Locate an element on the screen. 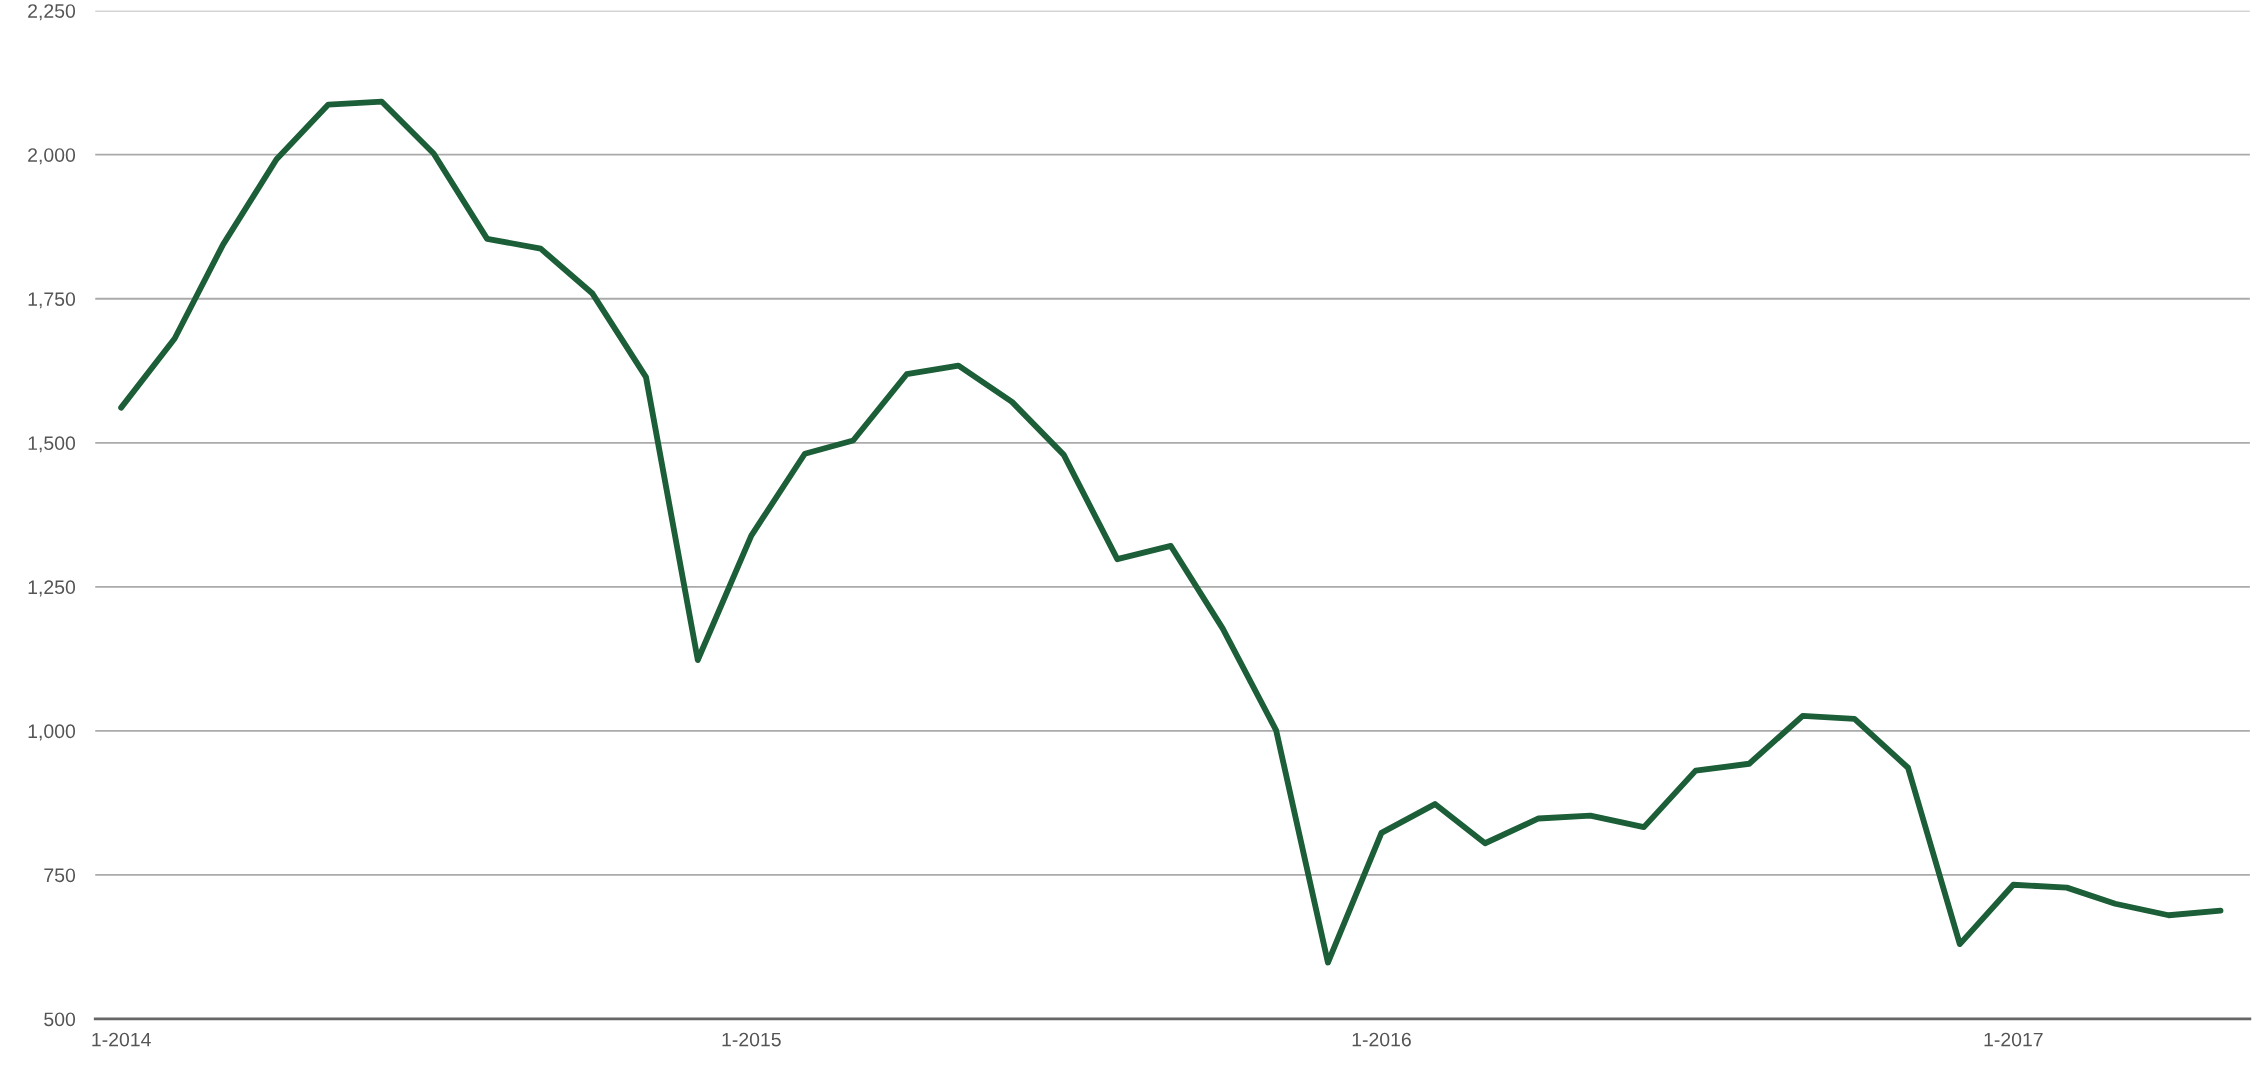 The image size is (2268, 1067). y-tick-label: 1,750 is located at coordinates (52, 300).